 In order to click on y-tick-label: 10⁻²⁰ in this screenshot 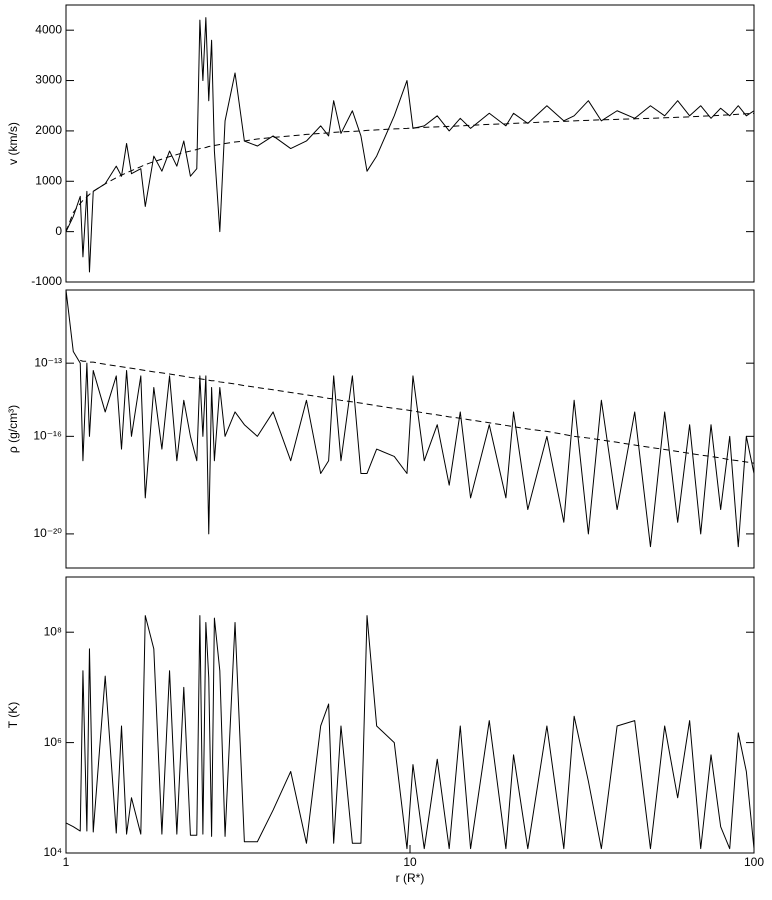, I will do `click(48, 533)`.